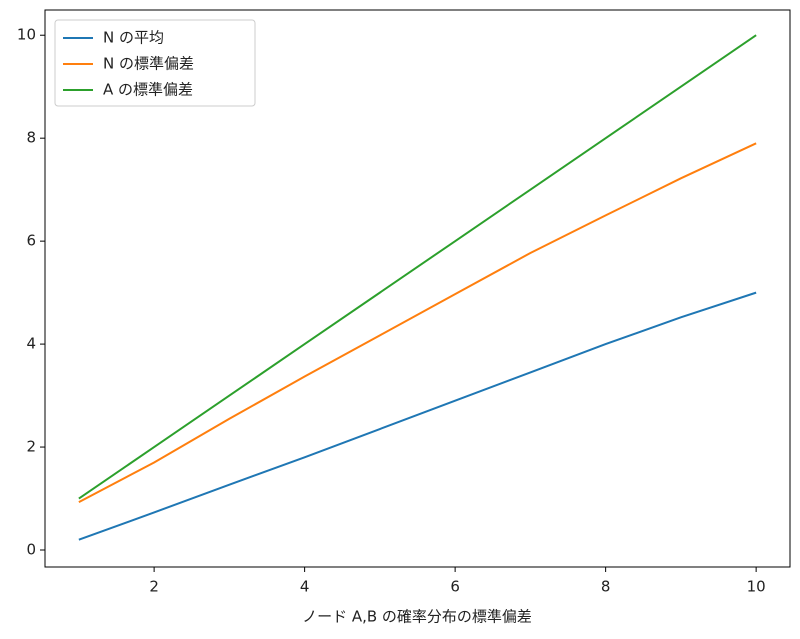  I want to click on y-tick-label: 10, so click(26, 35).